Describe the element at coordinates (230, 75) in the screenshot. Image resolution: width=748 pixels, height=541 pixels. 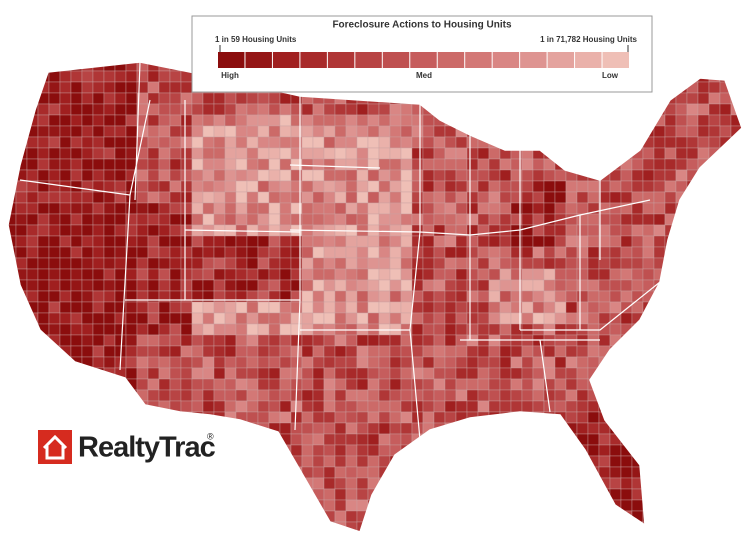
I see `legend-scale-label: High` at that location.